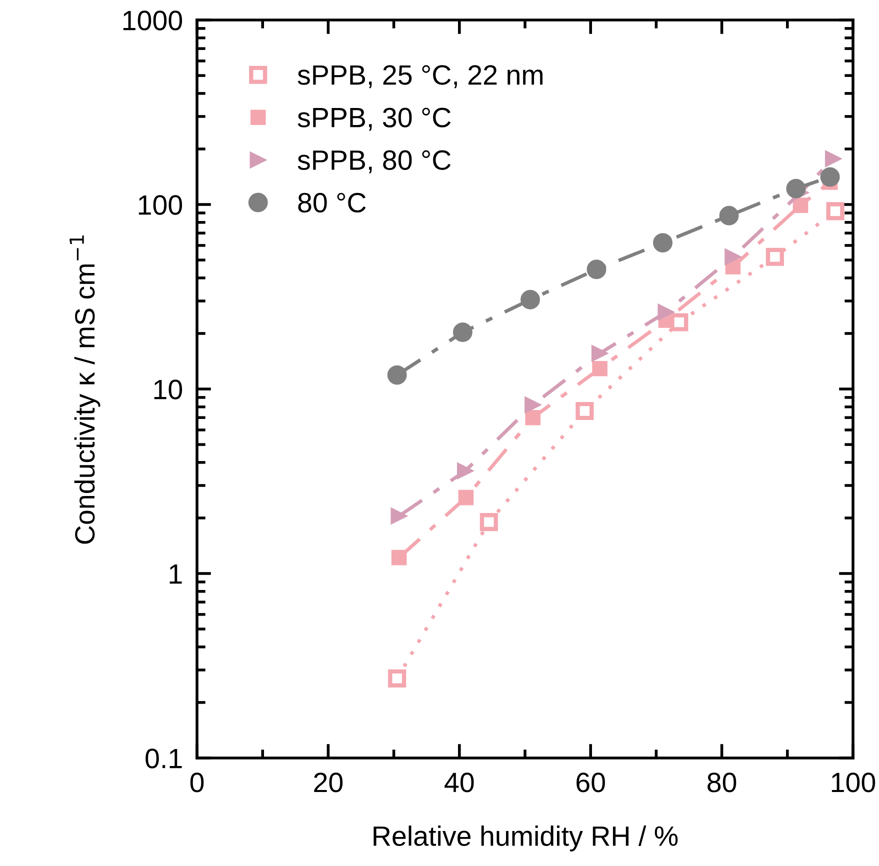  What do you see at coordinates (420, 76) in the screenshot?
I see `legend-label: sPPB, 25 °C, 22 nm` at bounding box center [420, 76].